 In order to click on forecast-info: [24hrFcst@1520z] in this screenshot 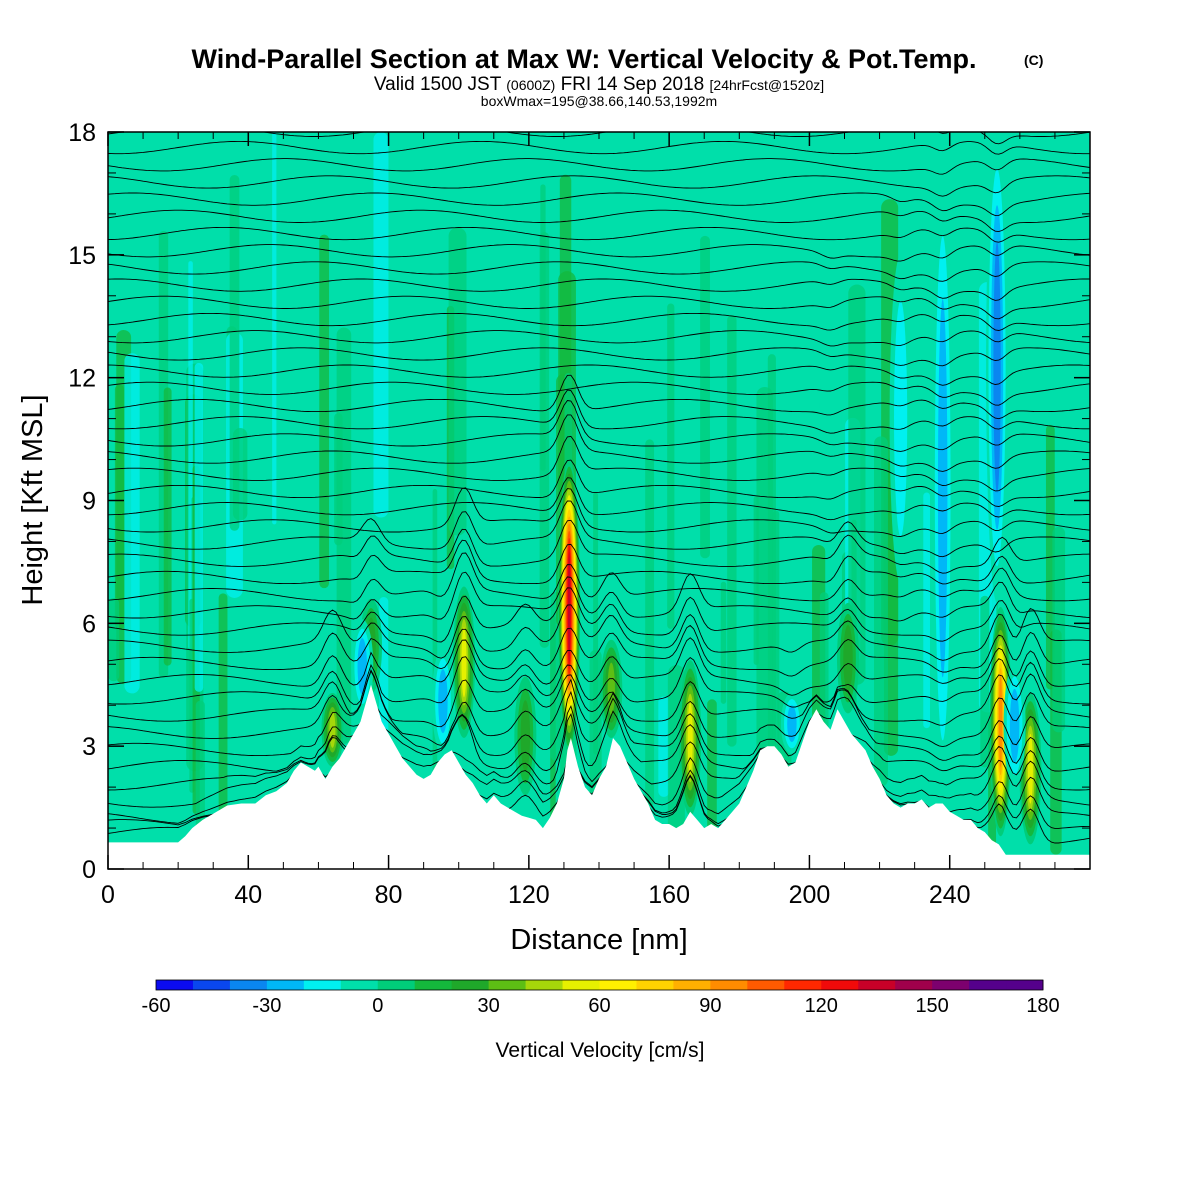, I will do `click(767, 85)`.